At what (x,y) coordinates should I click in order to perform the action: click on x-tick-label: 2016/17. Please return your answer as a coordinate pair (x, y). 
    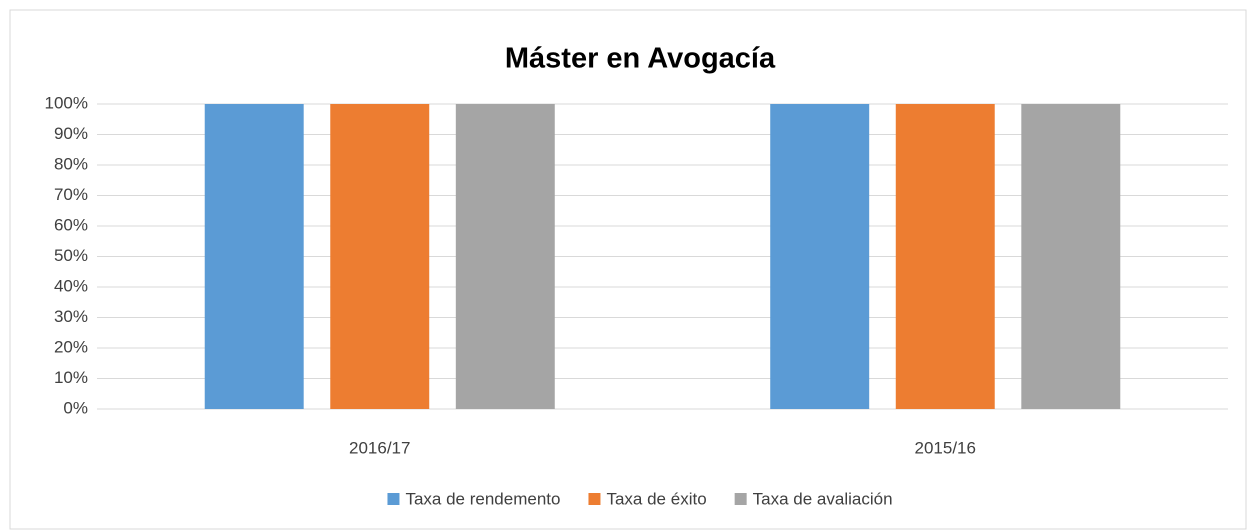
    Looking at the image, I should click on (379, 447).